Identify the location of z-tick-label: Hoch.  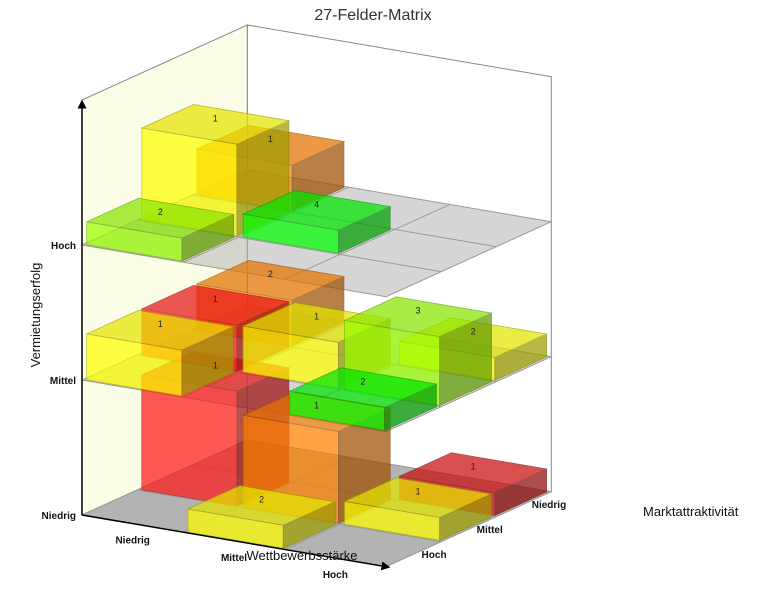
(434, 555).